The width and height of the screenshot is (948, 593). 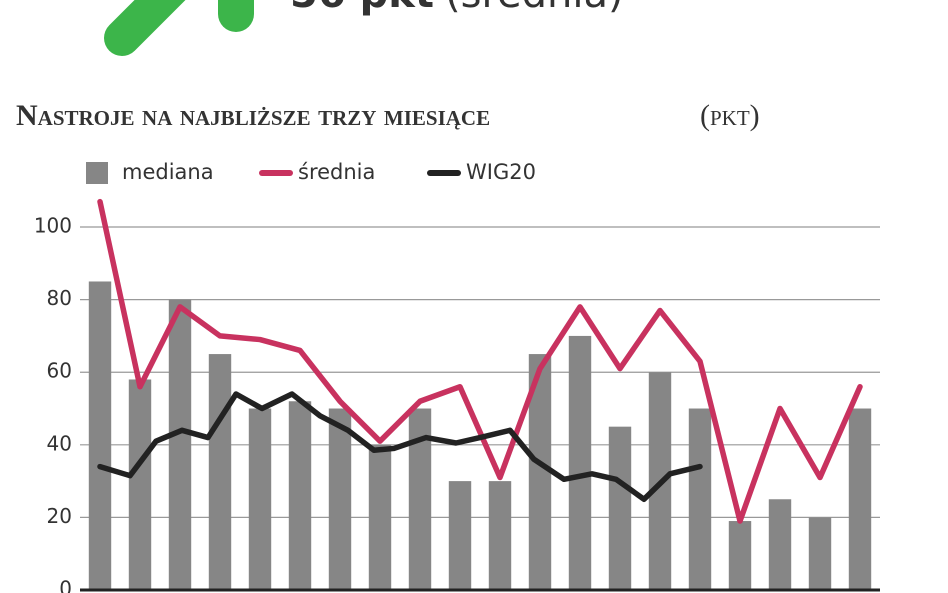 I want to click on y-tick-label: 40, so click(x=59, y=443).